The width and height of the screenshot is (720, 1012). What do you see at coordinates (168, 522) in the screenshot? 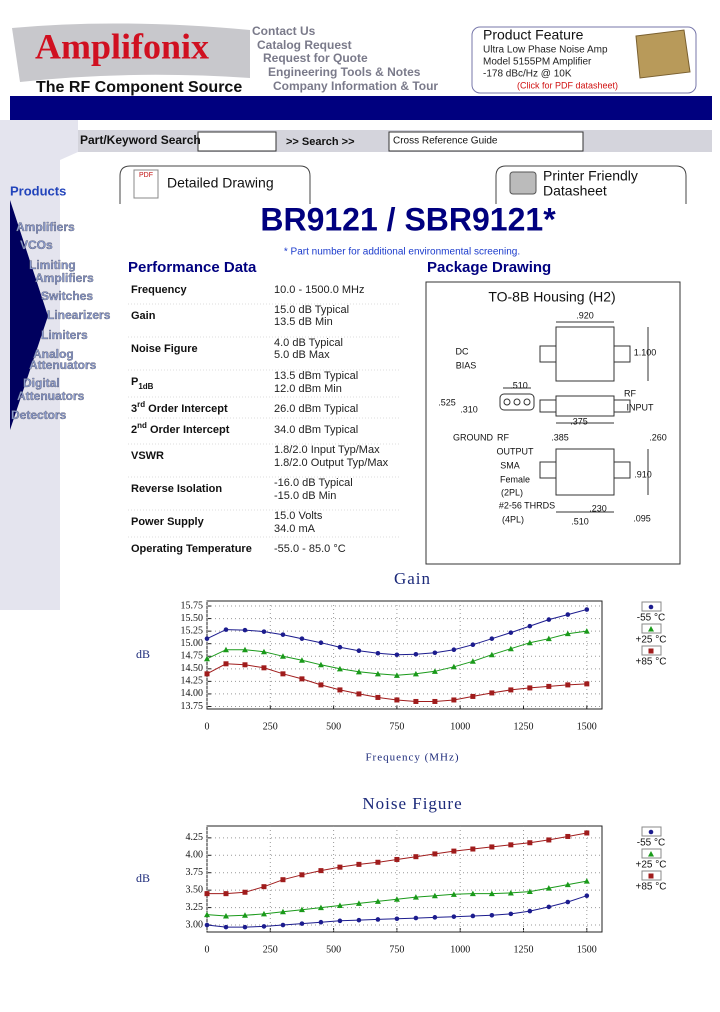
I see `parameter-label: Power Supply` at bounding box center [168, 522].